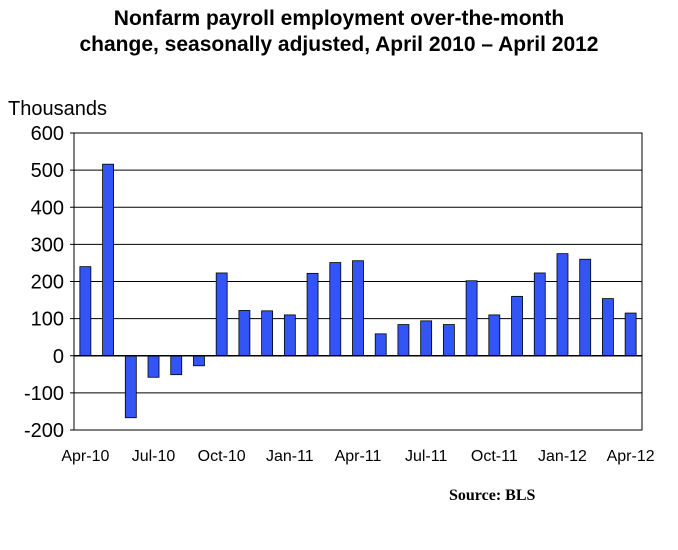  I want to click on x-tick-label: Apr-11, so click(358, 456).